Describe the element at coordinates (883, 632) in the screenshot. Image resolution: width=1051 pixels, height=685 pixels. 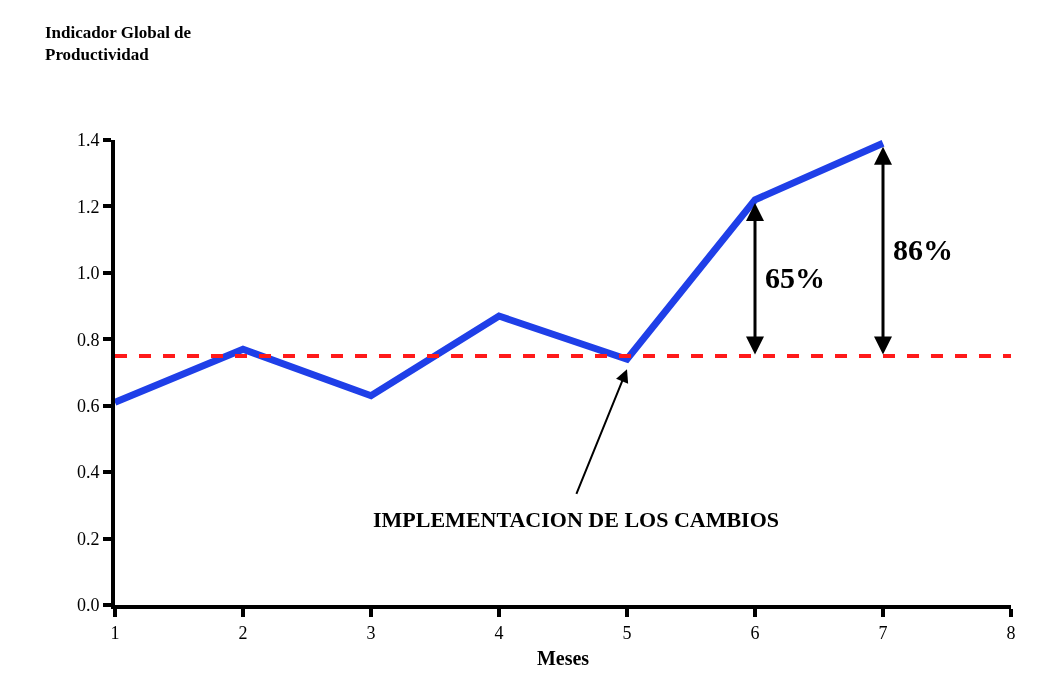
I see `x-tick-label: 7` at that location.